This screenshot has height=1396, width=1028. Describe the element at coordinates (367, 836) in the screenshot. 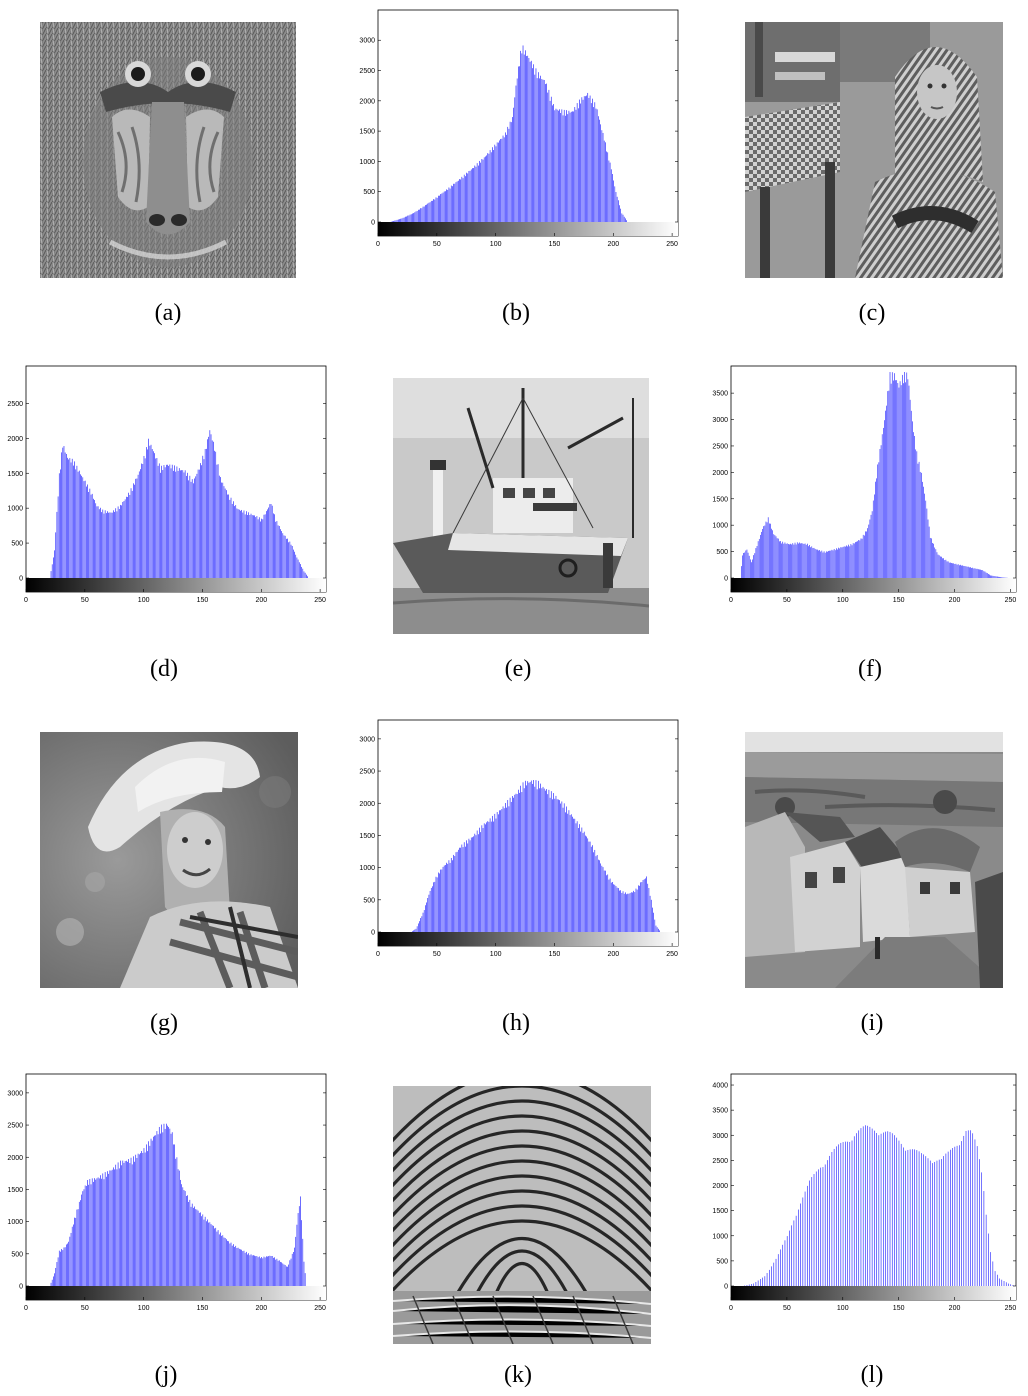

I see `y-tick-label: 1500` at that location.